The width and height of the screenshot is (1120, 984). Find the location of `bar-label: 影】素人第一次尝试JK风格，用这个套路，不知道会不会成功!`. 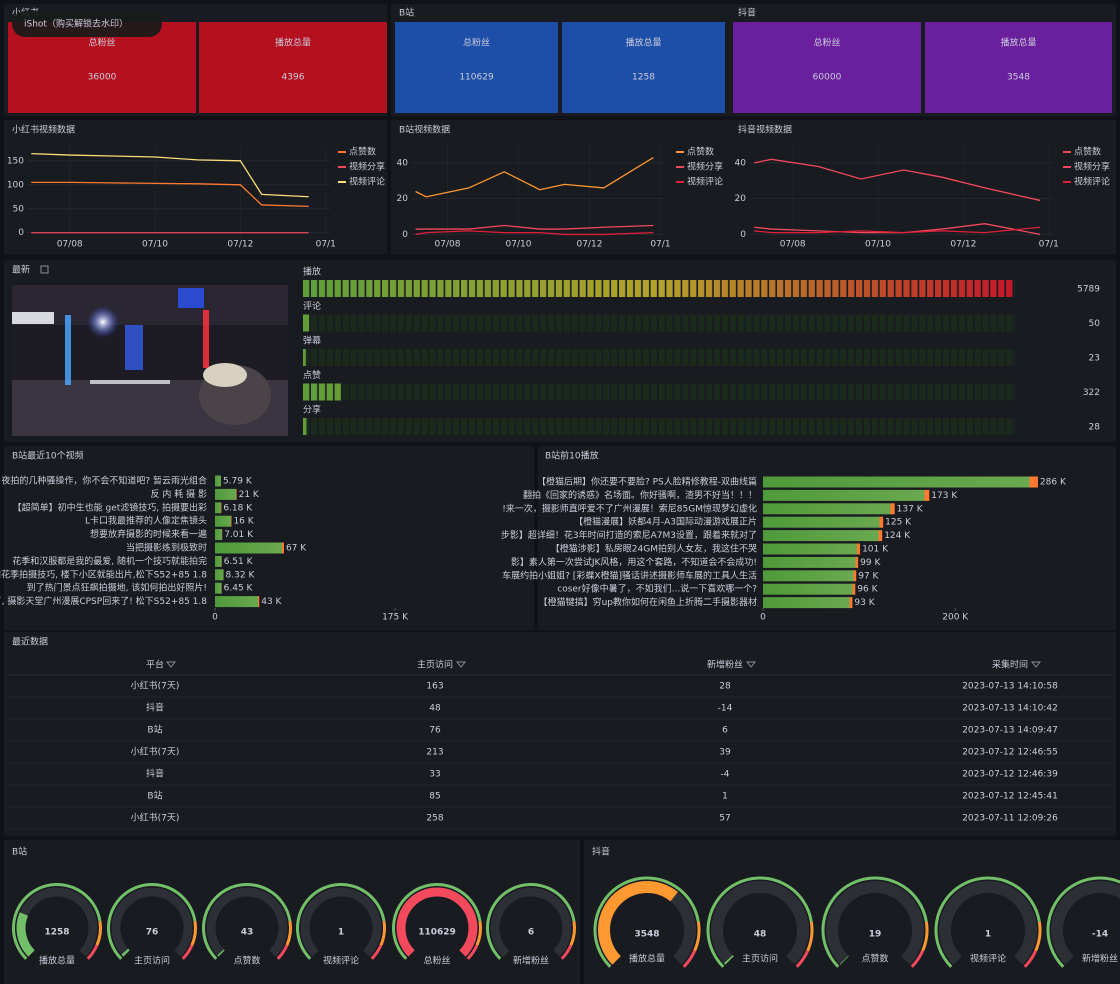

bar-label: 影】素人第一次尝试JK风格，用这个套路，不知道会不会成功! is located at coordinates (634, 562).